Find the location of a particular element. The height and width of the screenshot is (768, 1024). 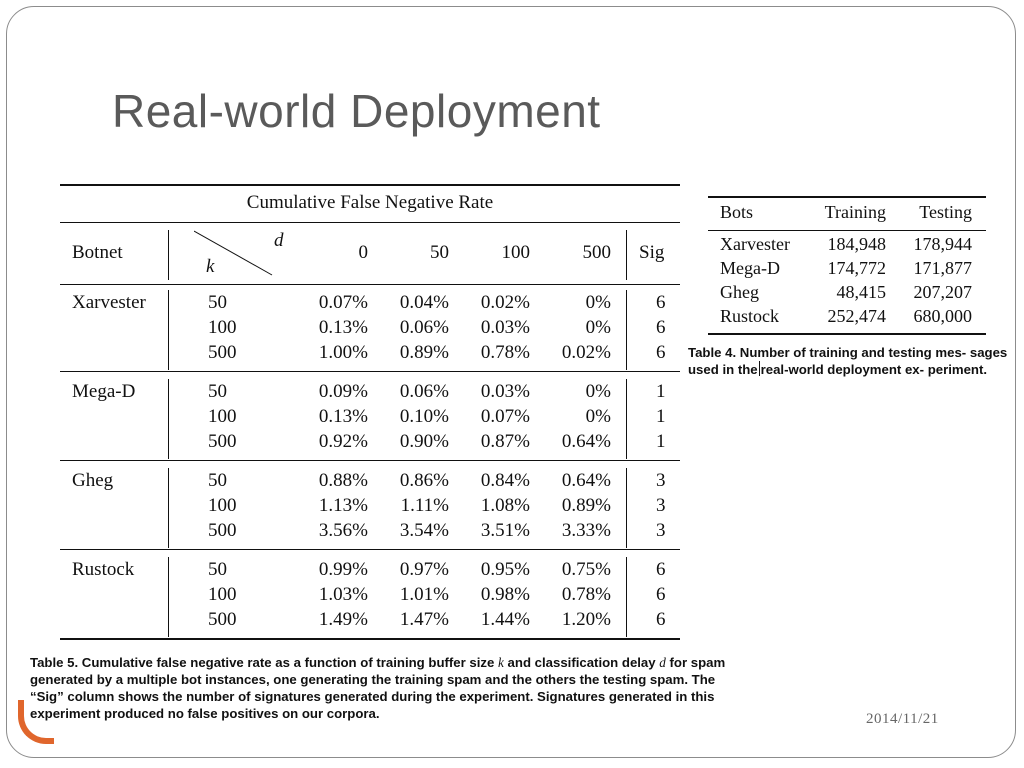

table4-count-cell: 207,207 is located at coordinates (943, 292).